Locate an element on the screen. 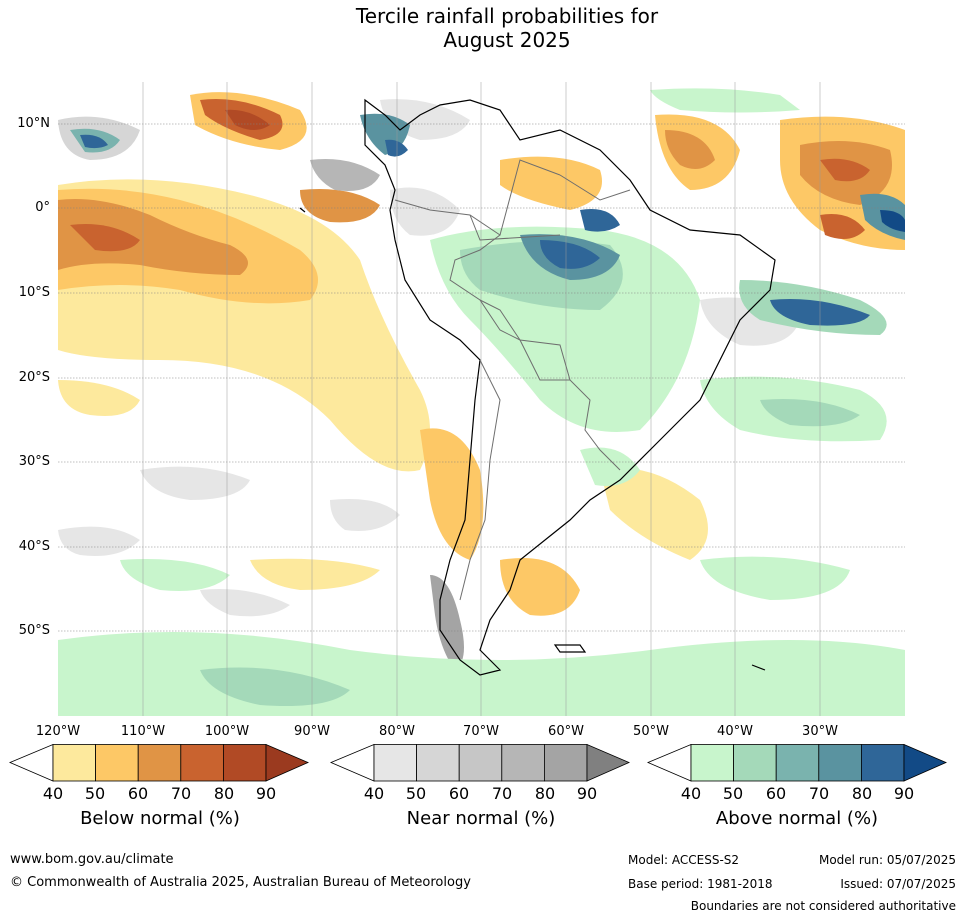 This screenshot has width=965, height=919. lat-label-20s: 20°S is located at coordinates (34, 377).